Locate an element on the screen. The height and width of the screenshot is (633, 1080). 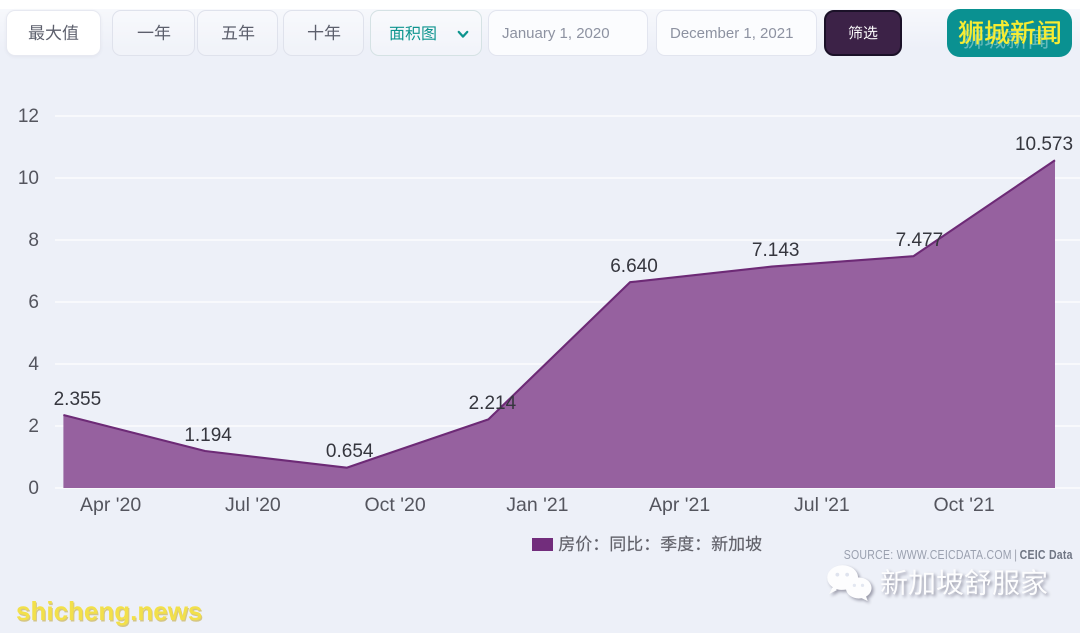
legend-label: 房价：同比：季度：新加坡 is located at coordinates (660, 544).